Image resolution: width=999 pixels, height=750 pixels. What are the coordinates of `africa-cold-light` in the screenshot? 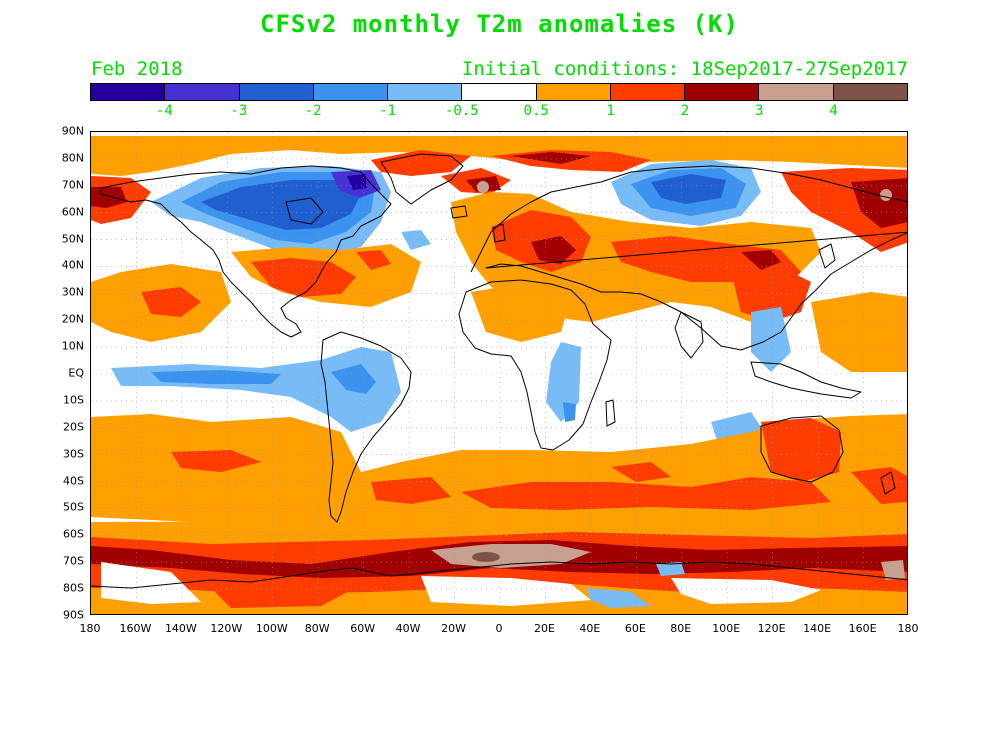 It's located at (563, 382).